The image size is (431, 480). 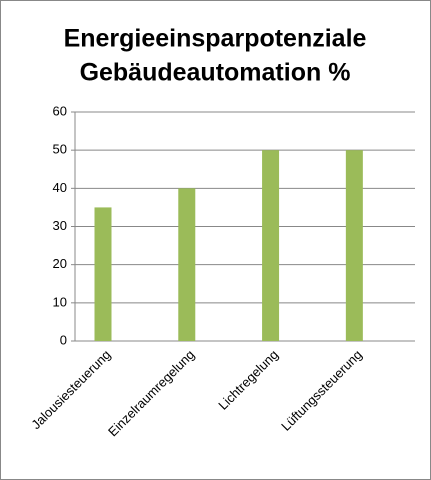 I want to click on chart-title: Gebäudeautomation %, so click(x=215, y=73).